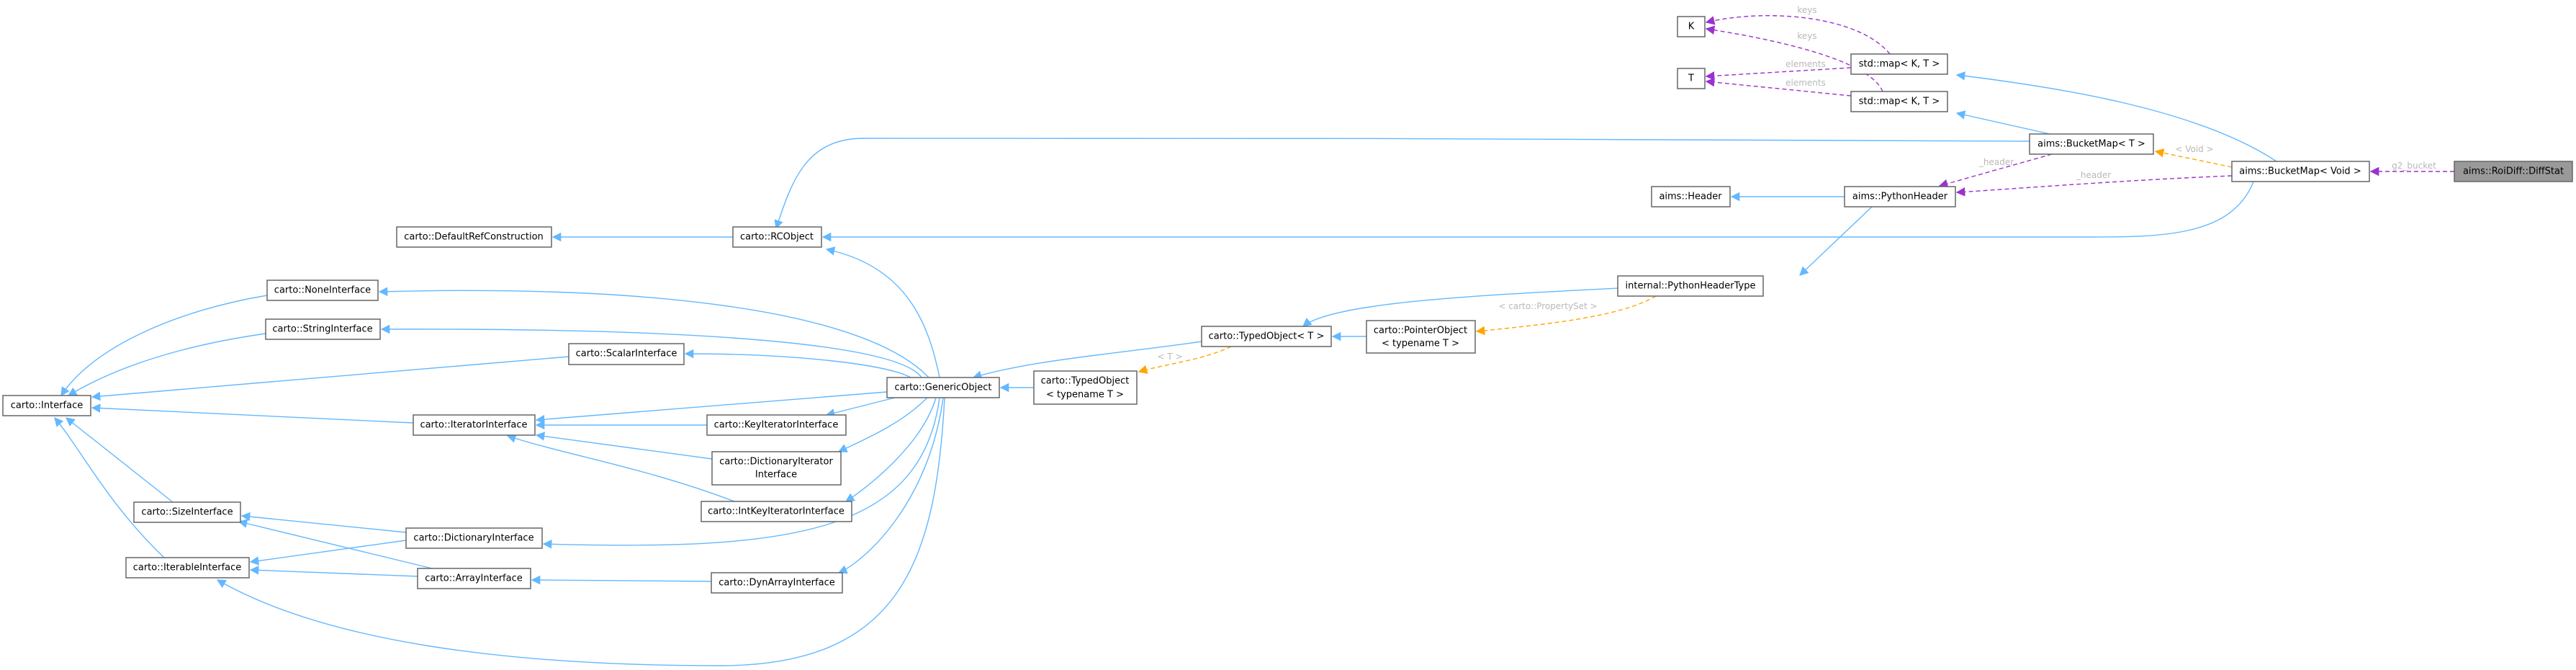 This screenshot has height=670, width=2576. I want to click on edge-map1-k, so click(1798, 35).